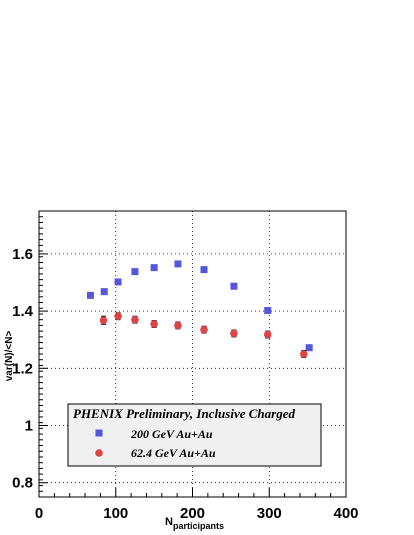 This screenshot has width=414, height=535. Describe the element at coordinates (9, 356) in the screenshot. I see `y-axis-label: var(N)/<N>` at that location.